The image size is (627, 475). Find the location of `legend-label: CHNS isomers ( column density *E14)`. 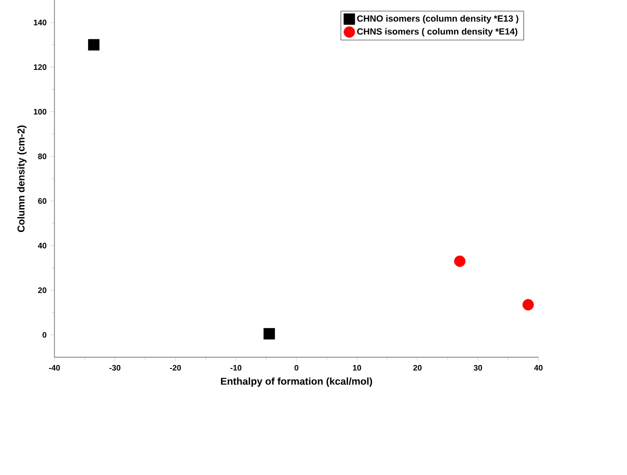

legend-label: CHNS isomers ( column density *E14) is located at coordinates (437, 32).